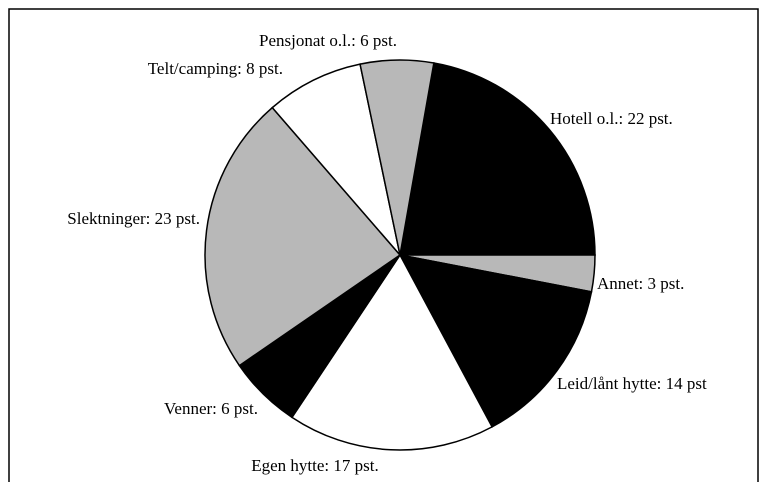 The width and height of the screenshot is (767, 482). Describe the element at coordinates (640, 283) in the screenshot. I see `slice-label: Annet: 3 pst.` at that location.